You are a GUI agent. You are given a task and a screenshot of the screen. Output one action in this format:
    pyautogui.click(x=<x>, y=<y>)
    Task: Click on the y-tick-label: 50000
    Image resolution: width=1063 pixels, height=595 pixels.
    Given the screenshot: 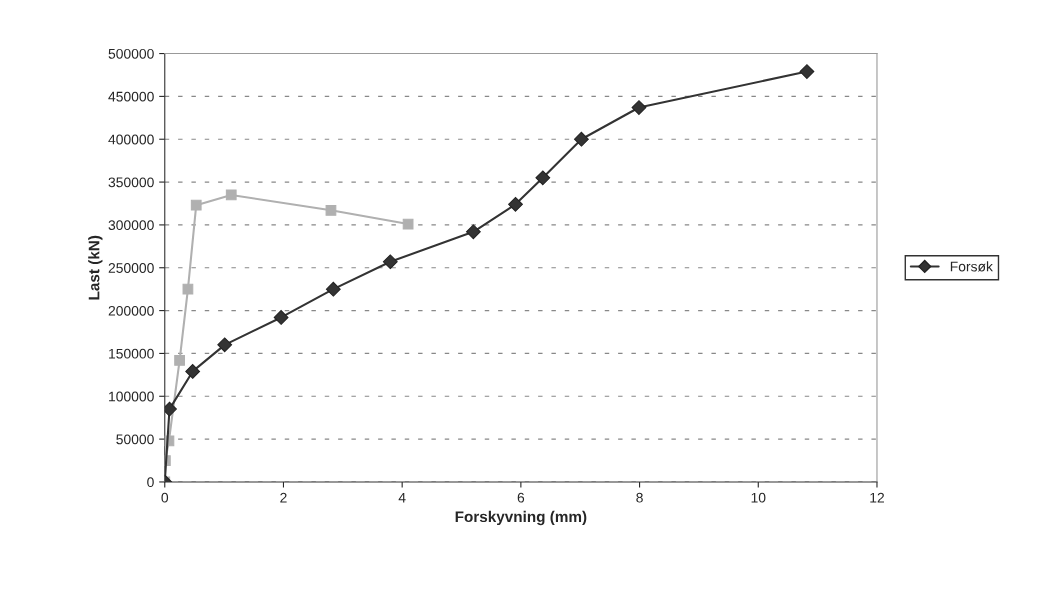 What is the action you would take?
    pyautogui.click(x=135, y=439)
    